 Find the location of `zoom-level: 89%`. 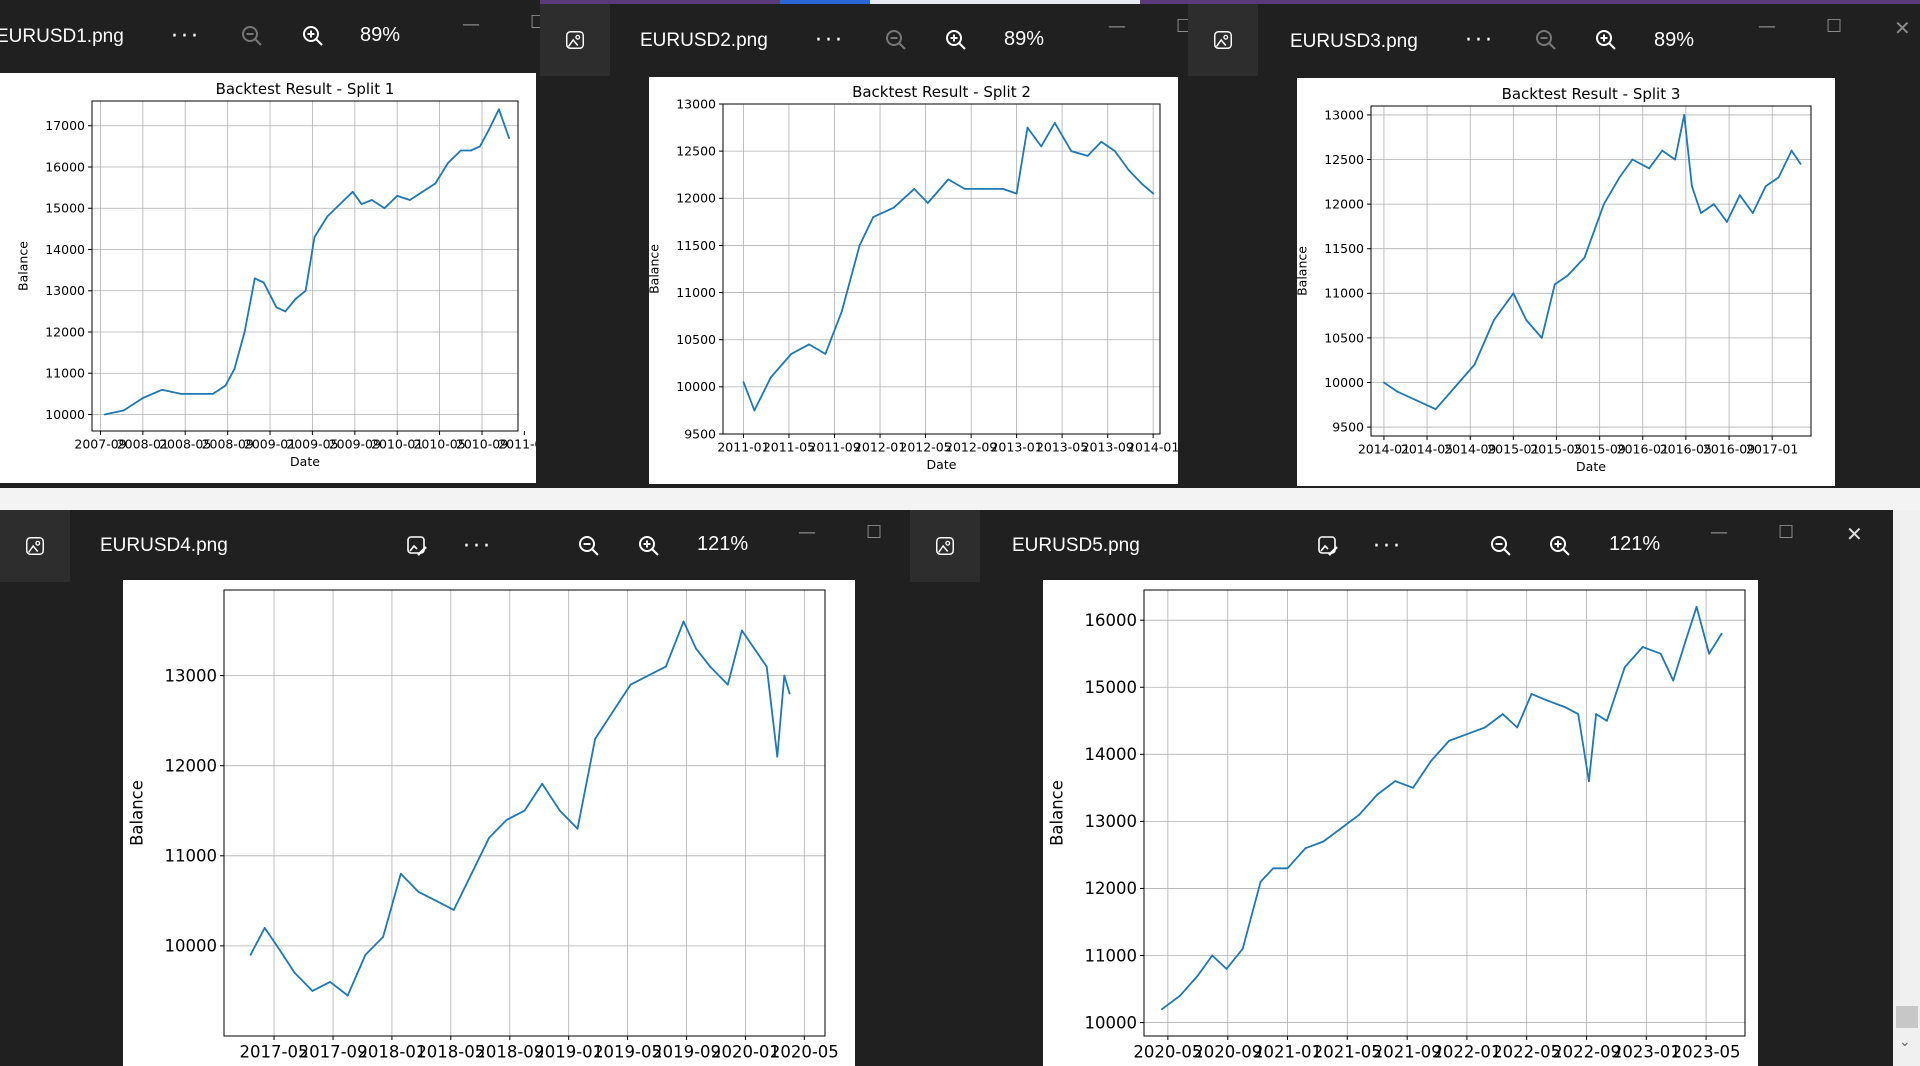

zoom-level: 89% is located at coordinates (380, 35).